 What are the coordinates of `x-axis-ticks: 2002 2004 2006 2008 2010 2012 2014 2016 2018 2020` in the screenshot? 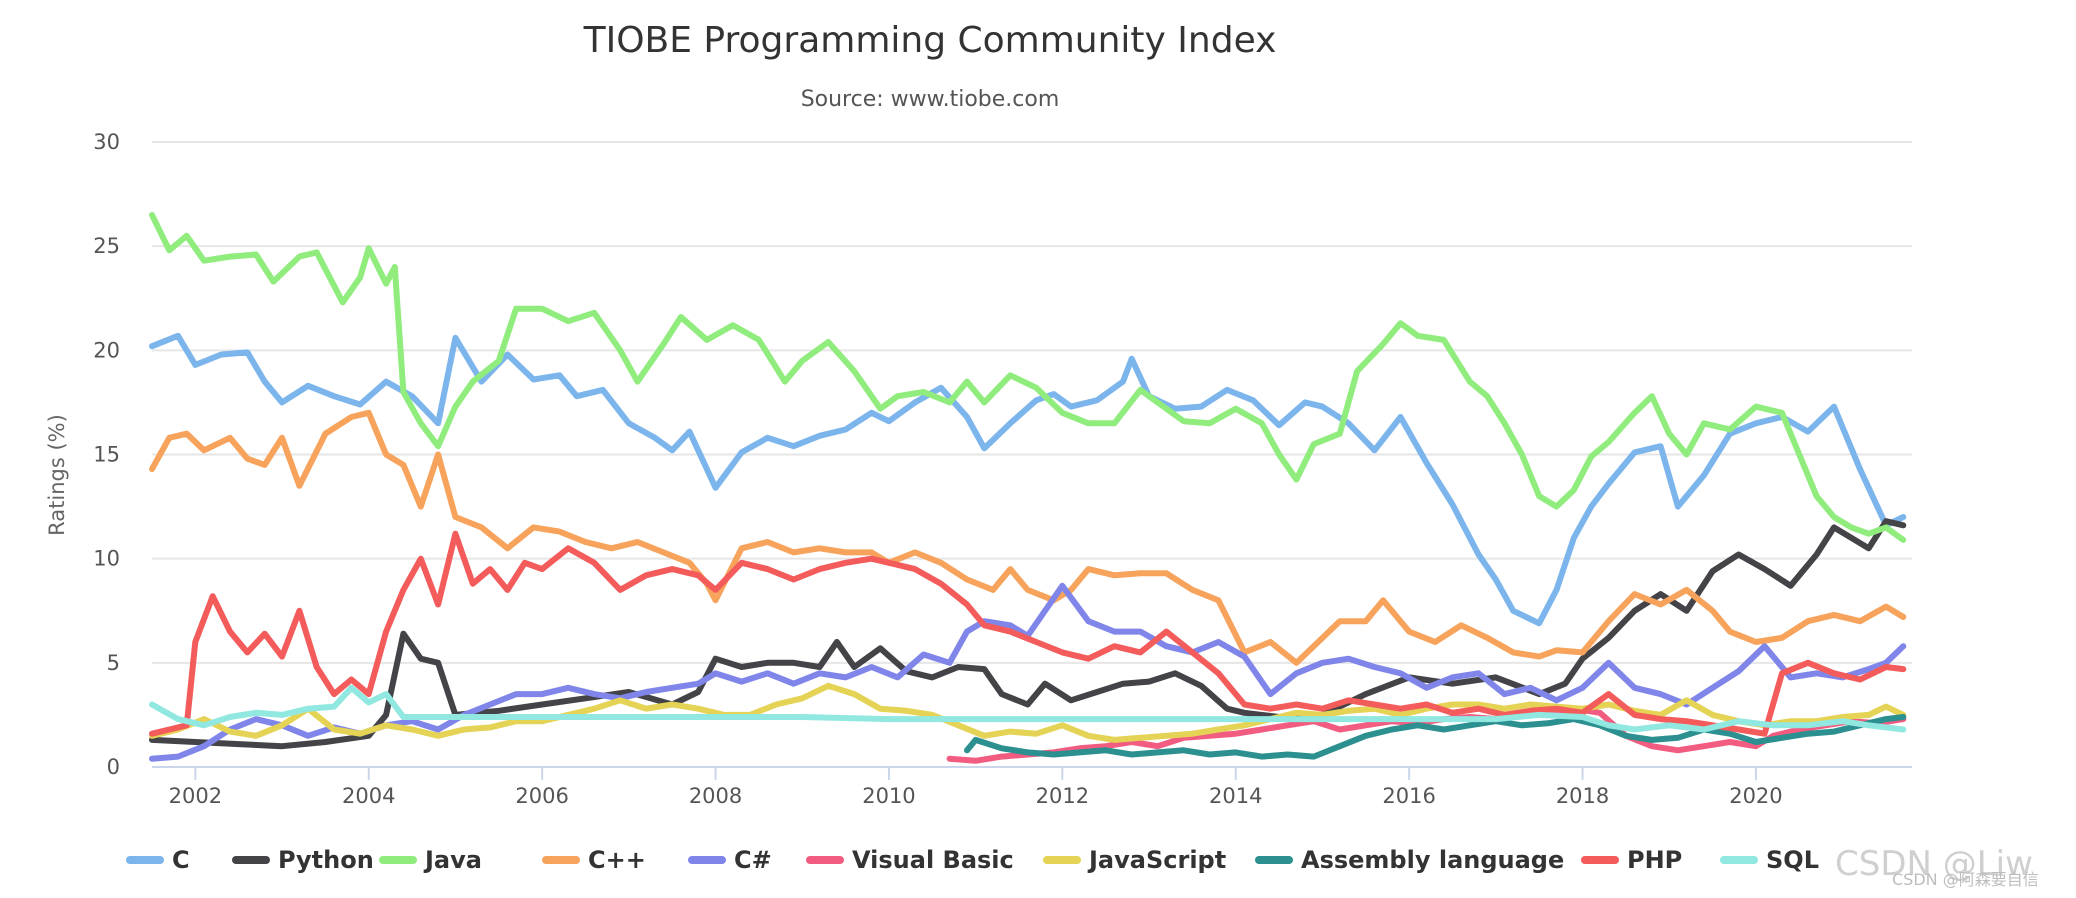 It's located at (976, 787).